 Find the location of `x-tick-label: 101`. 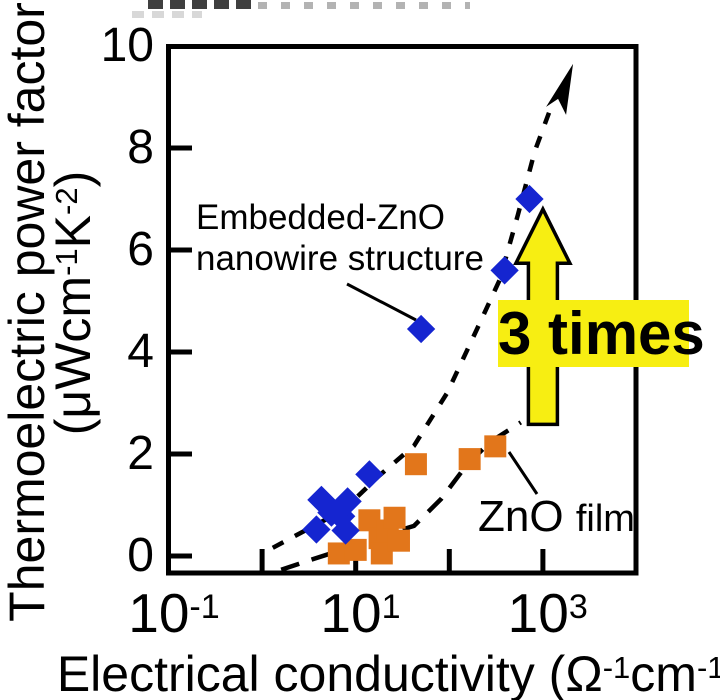

x-tick-label: 101 is located at coordinates (360, 613).